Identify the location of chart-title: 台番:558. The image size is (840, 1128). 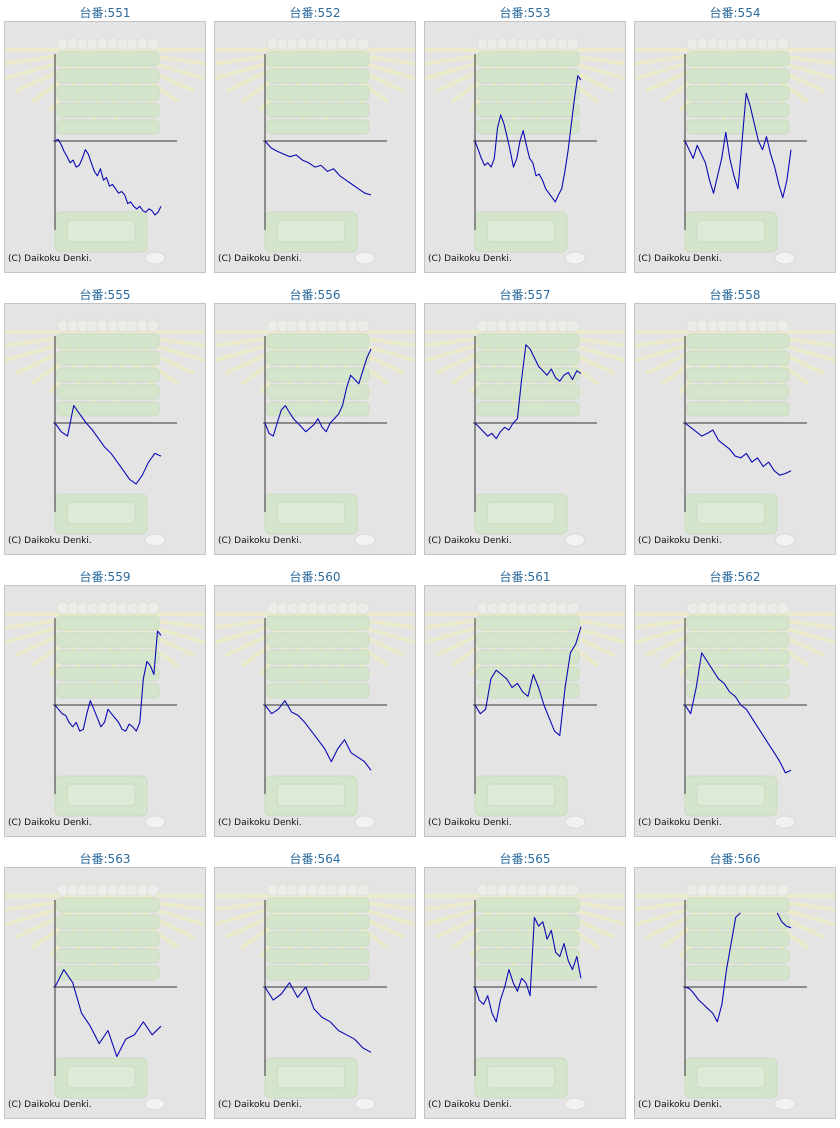
(735, 295).